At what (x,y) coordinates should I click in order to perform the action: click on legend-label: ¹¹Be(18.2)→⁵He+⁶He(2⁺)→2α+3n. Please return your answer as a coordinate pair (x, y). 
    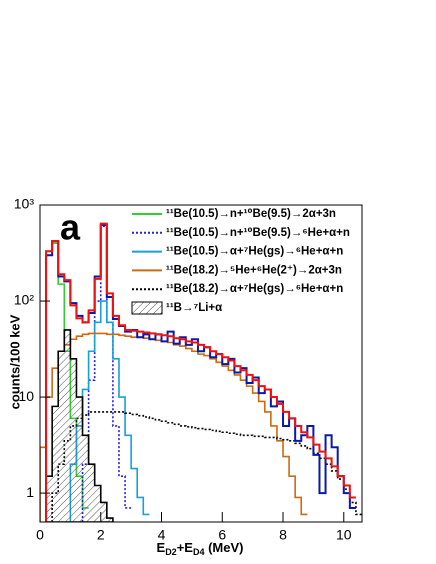
    Looking at the image, I should click on (254, 270).